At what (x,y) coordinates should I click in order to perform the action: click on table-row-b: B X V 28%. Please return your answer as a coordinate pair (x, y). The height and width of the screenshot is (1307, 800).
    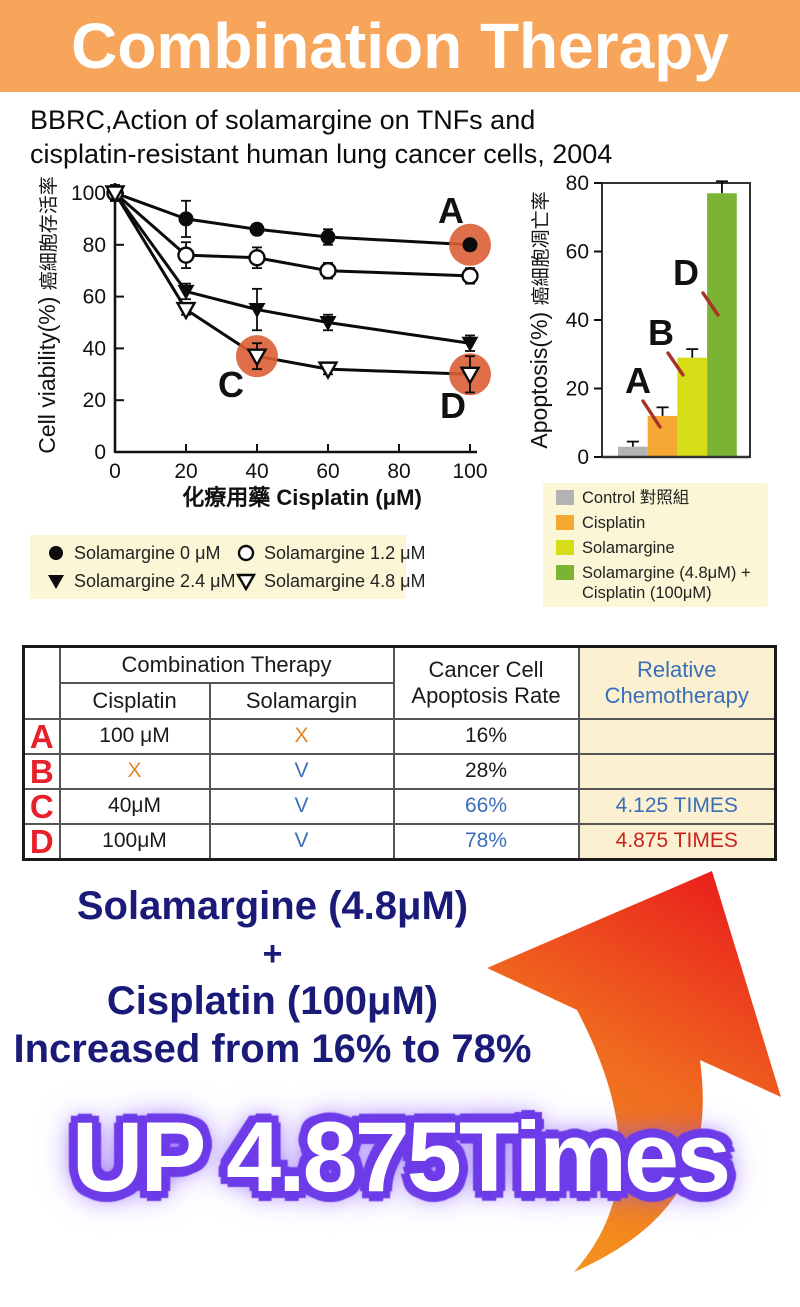
    Looking at the image, I should click on (399, 771).